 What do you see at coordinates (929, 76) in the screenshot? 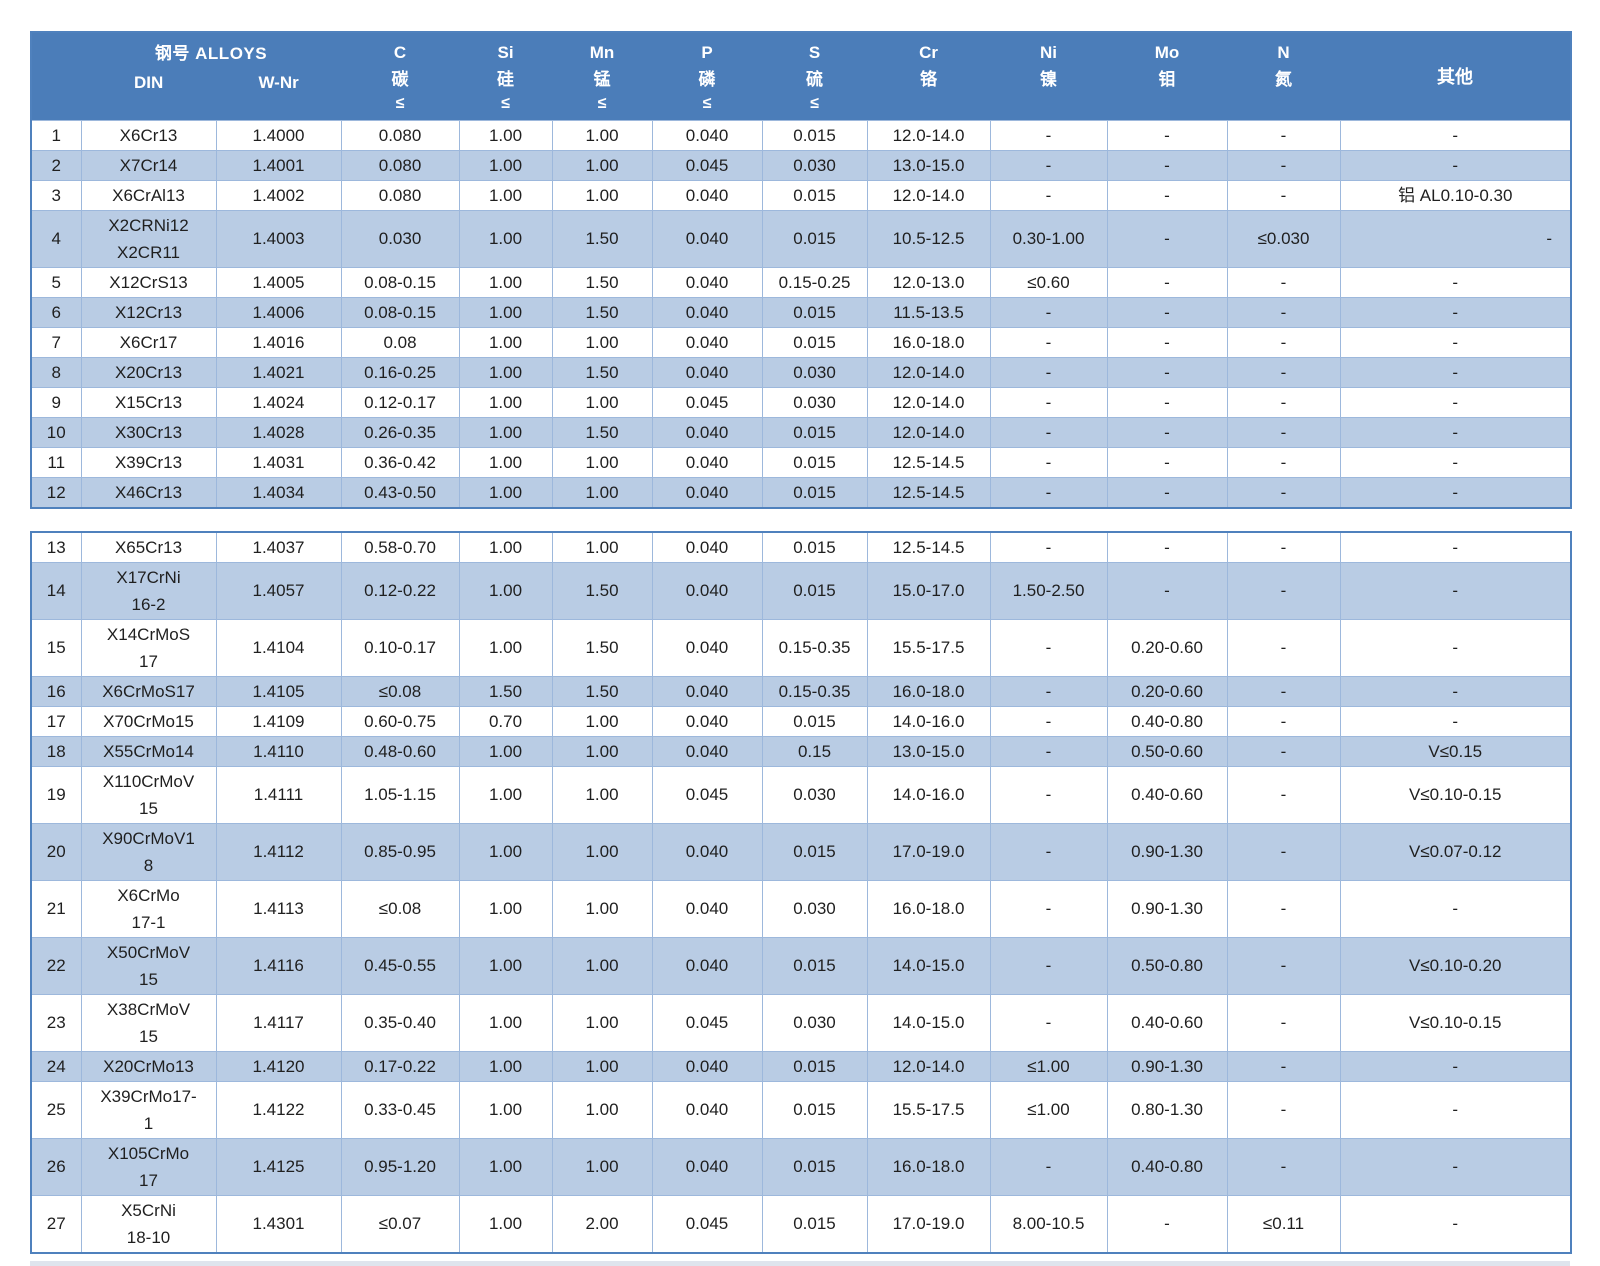
I see `col-header-cr: Cr 铬` at bounding box center [929, 76].